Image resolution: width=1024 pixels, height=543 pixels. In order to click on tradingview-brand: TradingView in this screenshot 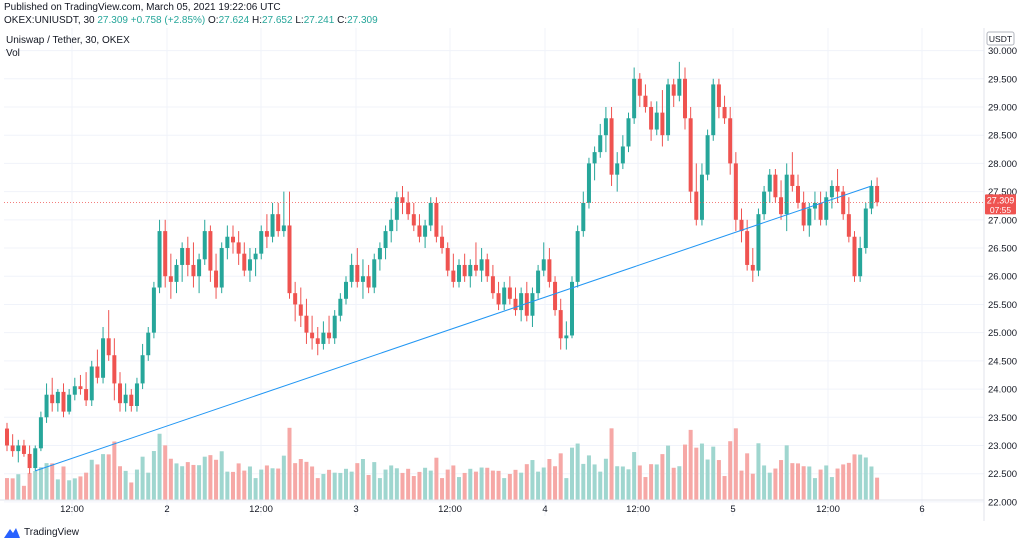, I will do `click(41, 532)`.